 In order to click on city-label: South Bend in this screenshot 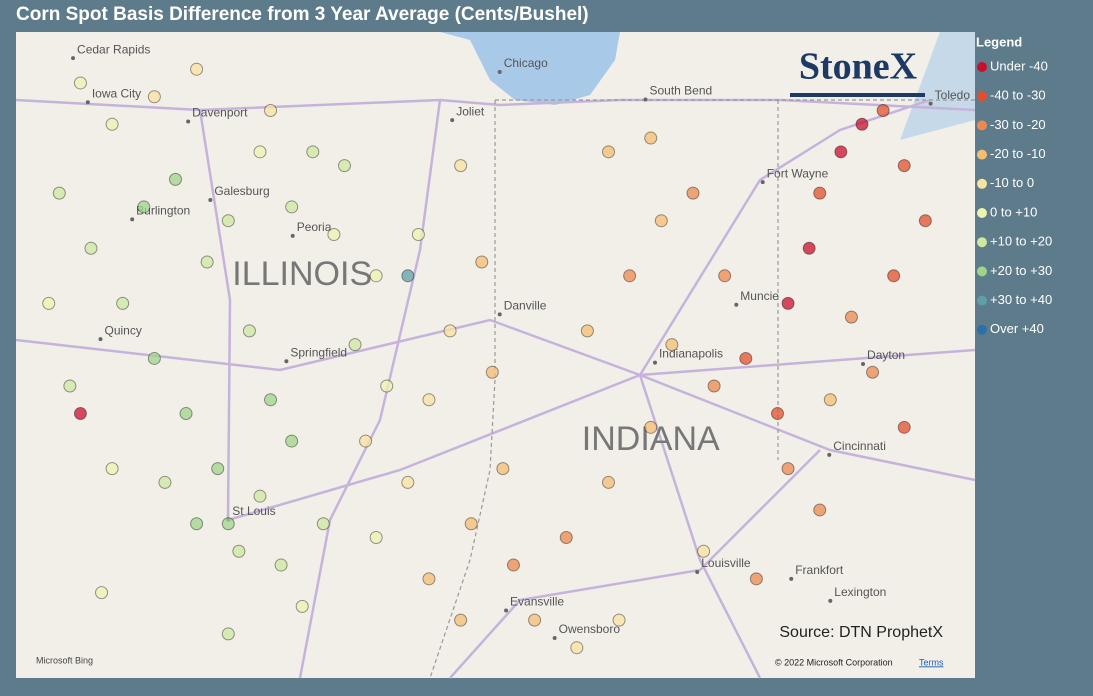, I will do `click(680, 91)`.